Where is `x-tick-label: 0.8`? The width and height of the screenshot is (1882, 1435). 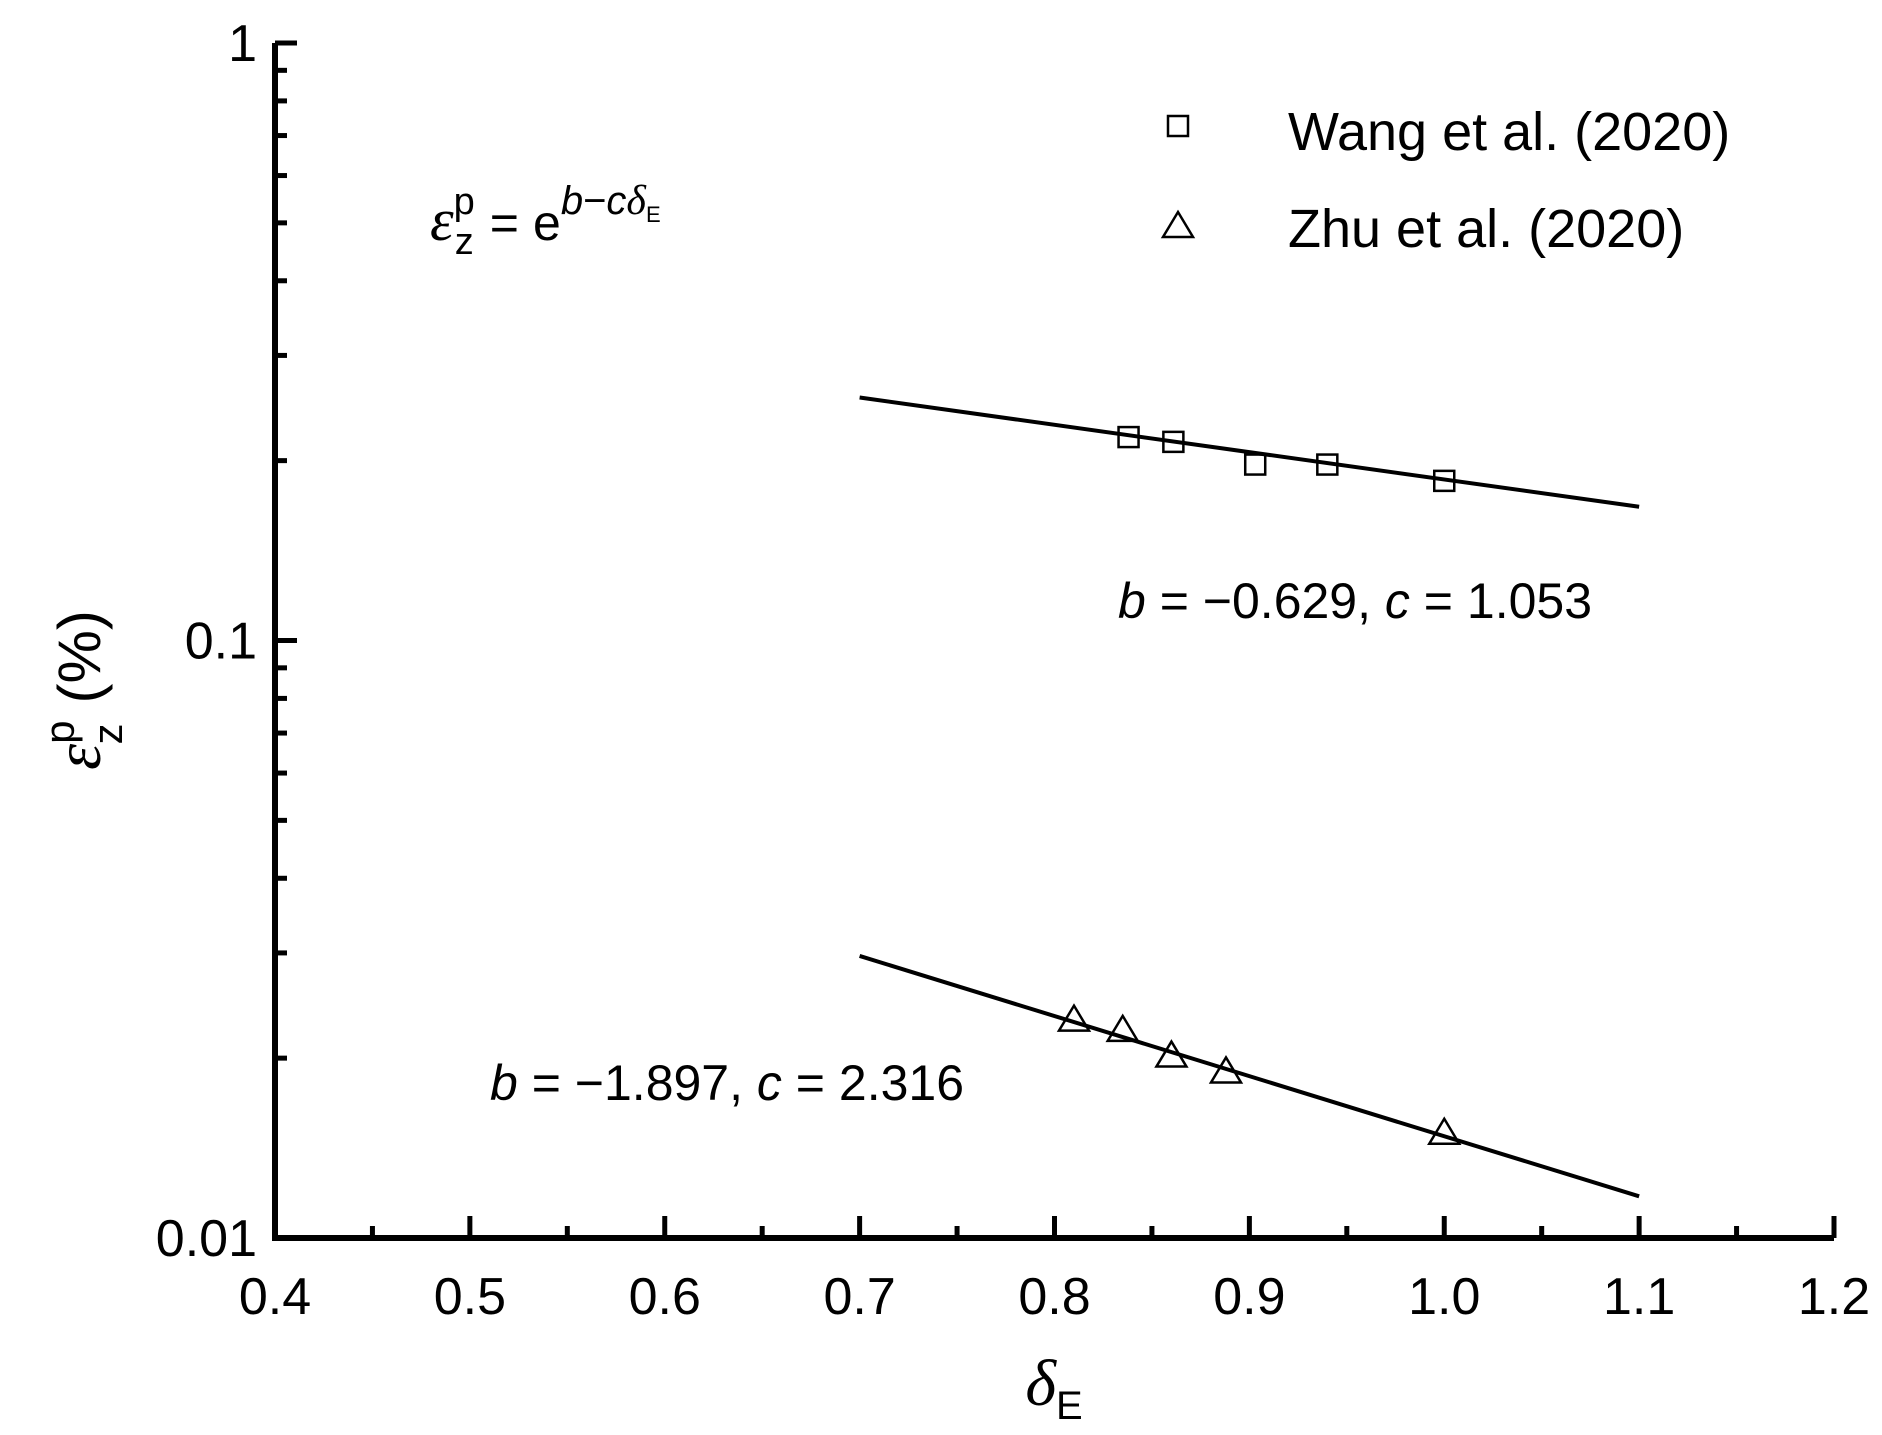 x-tick-label: 0.8 is located at coordinates (1054, 1297).